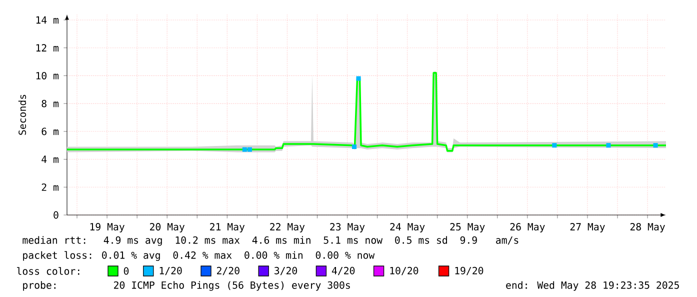 Image resolution: width=697 pixels, height=297 pixels. I want to click on legend-title: loss color:, so click(48, 271).